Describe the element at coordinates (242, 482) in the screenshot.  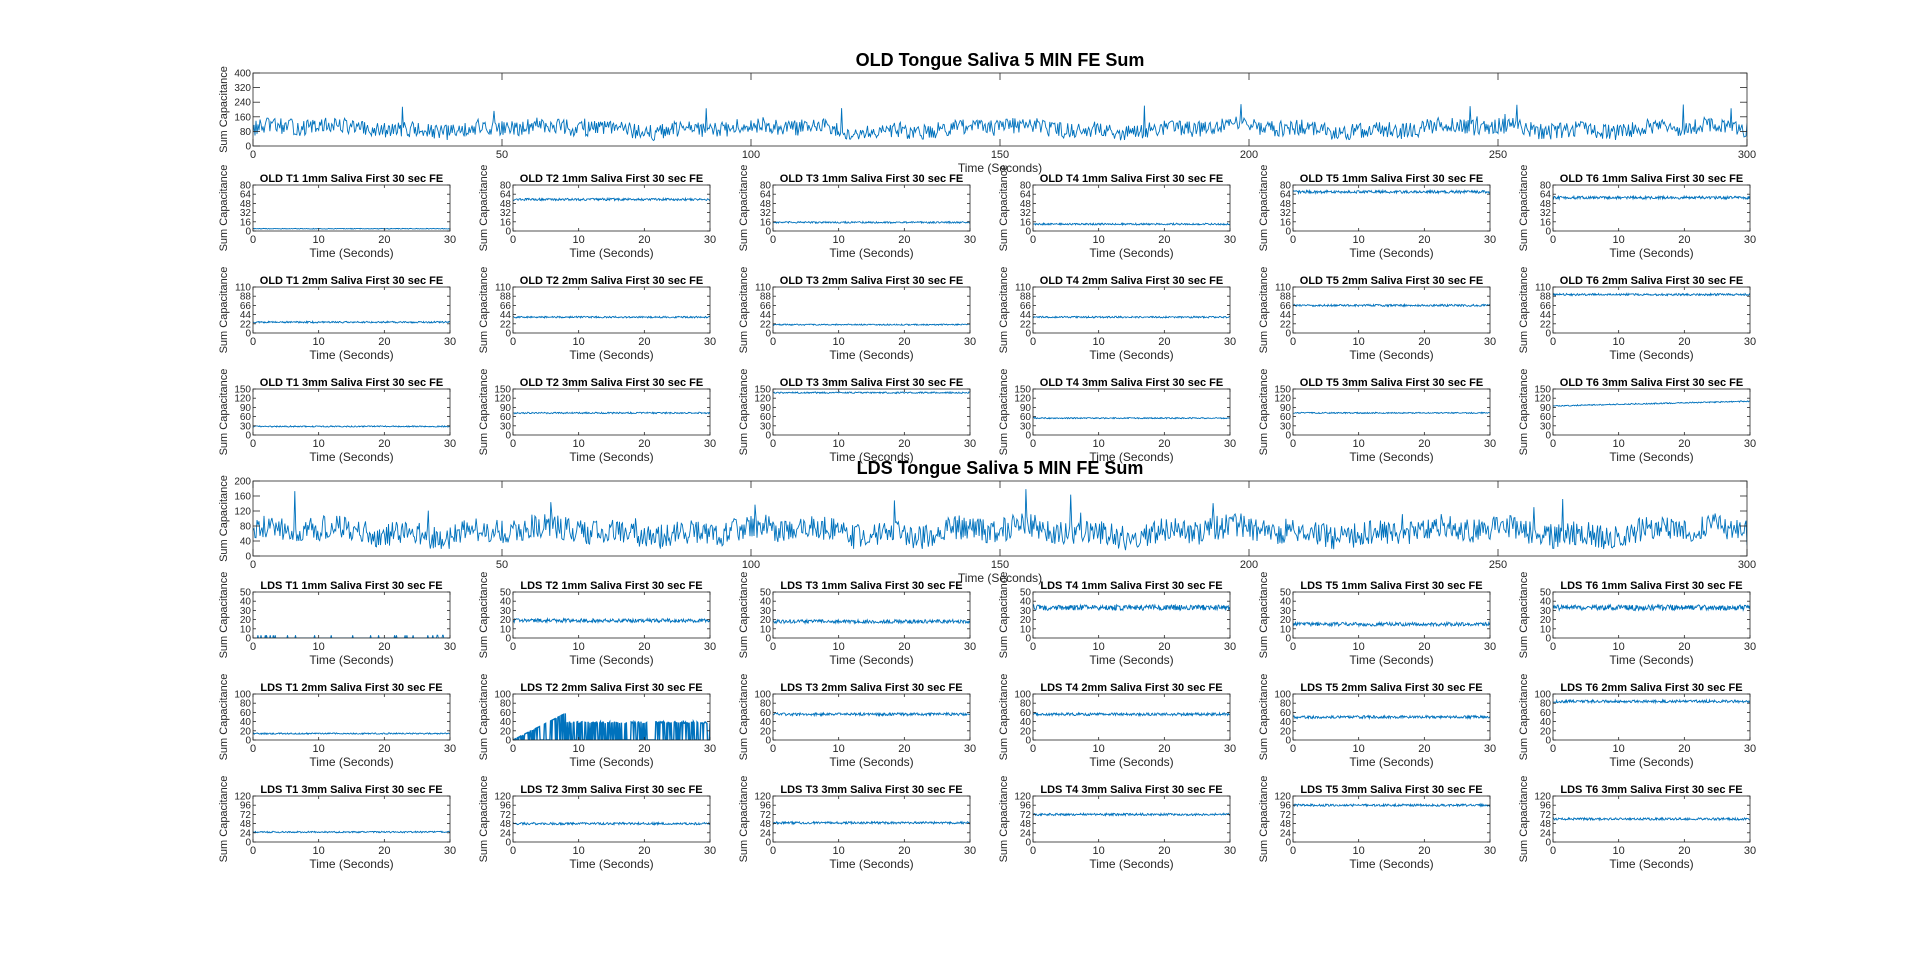
I see `y-tick-label: 200` at that location.